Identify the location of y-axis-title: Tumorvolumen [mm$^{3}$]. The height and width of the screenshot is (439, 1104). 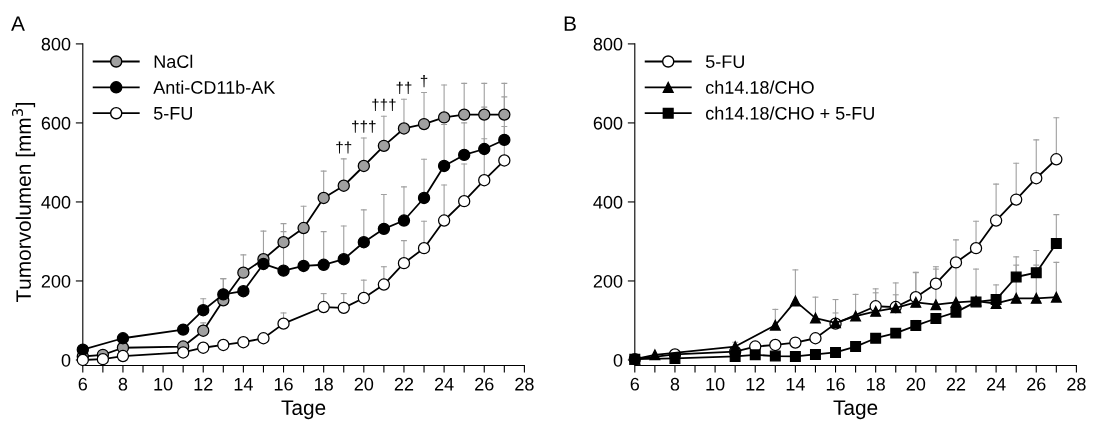
(23, 202).